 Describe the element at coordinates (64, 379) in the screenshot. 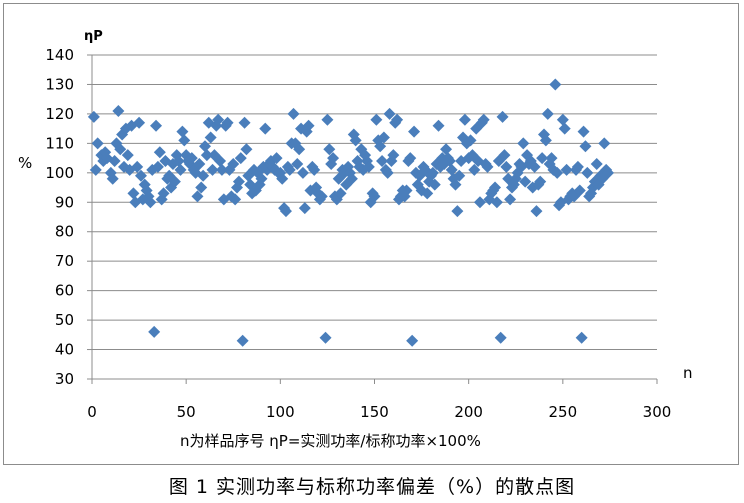

I see `y-tick-label: 30` at that location.